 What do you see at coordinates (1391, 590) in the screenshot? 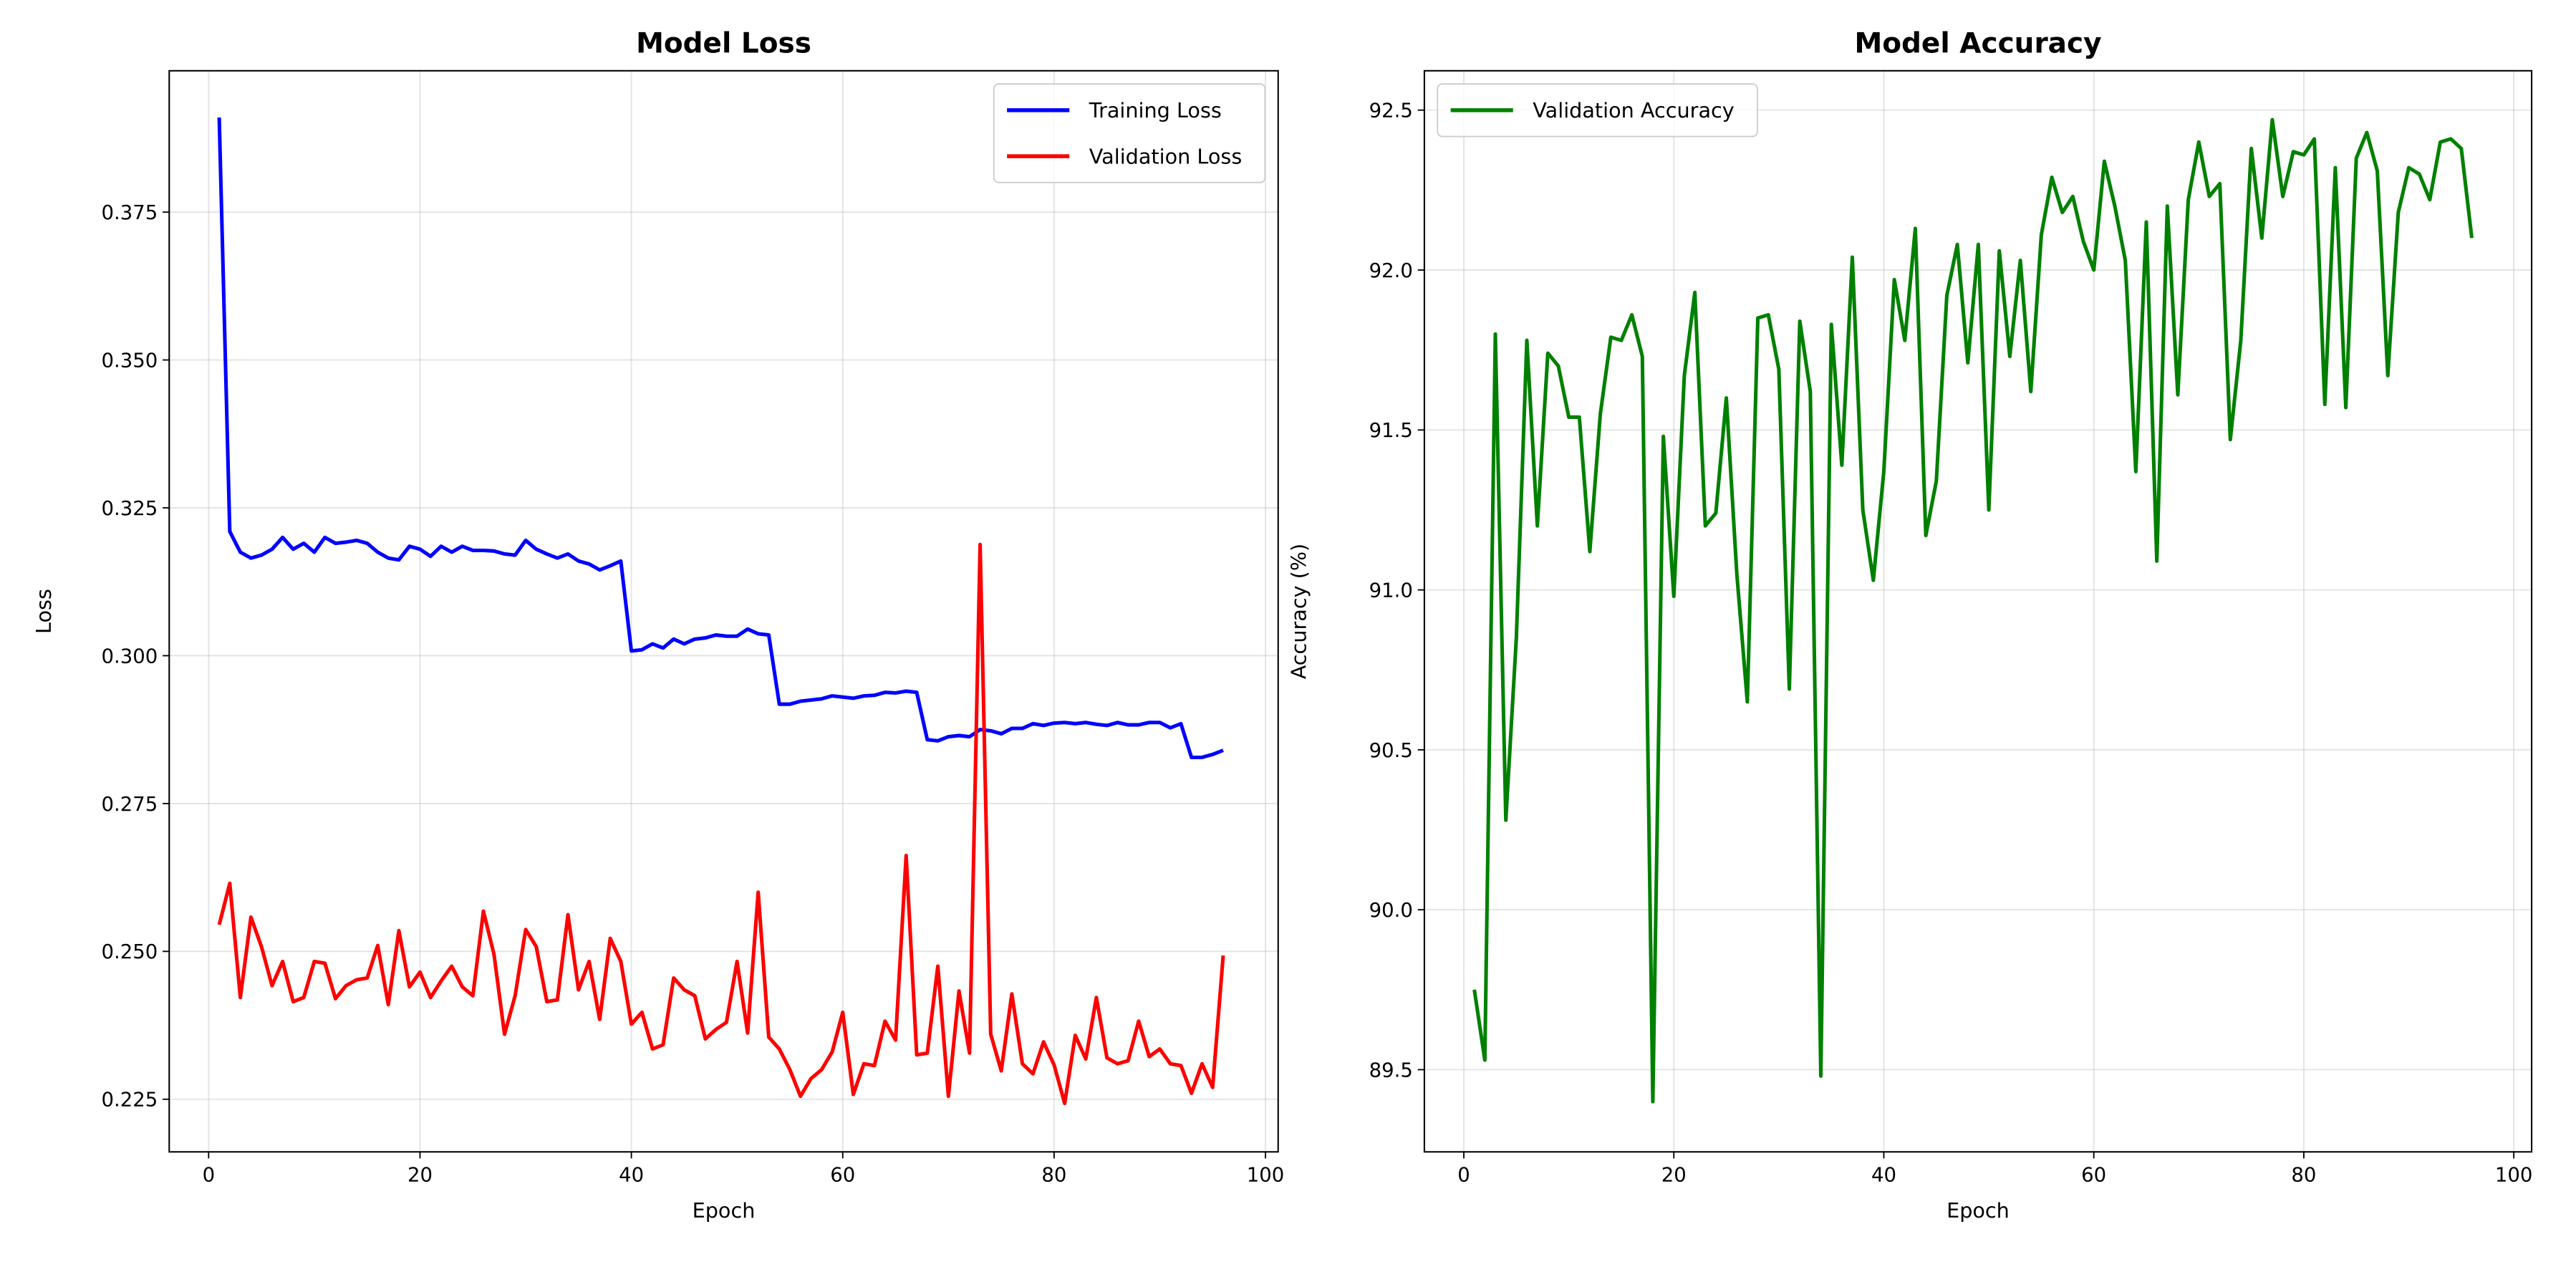
I see `y-tick-label: 91.0` at bounding box center [1391, 590].